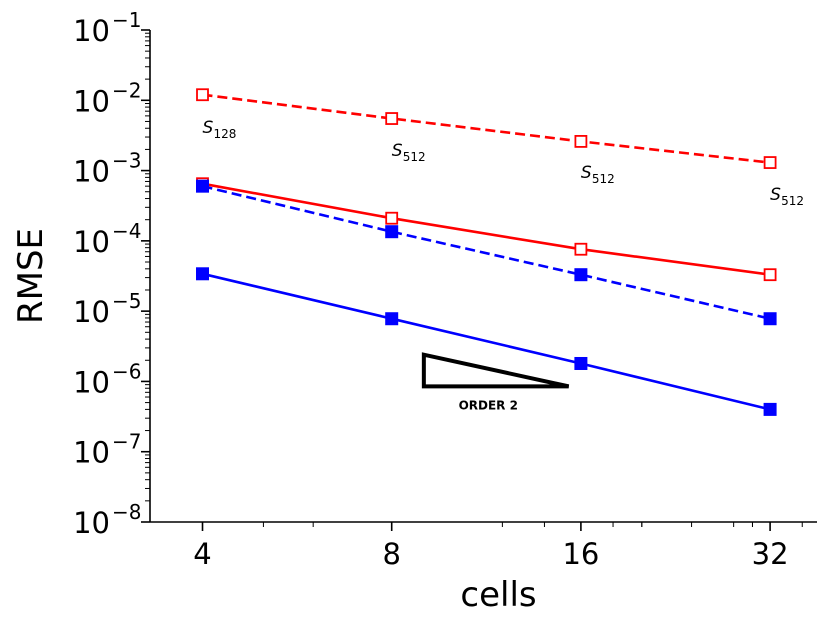 The image size is (830, 626). Describe the element at coordinates (126, 442) in the screenshot. I see `y-tick-exponent: −7` at that location.